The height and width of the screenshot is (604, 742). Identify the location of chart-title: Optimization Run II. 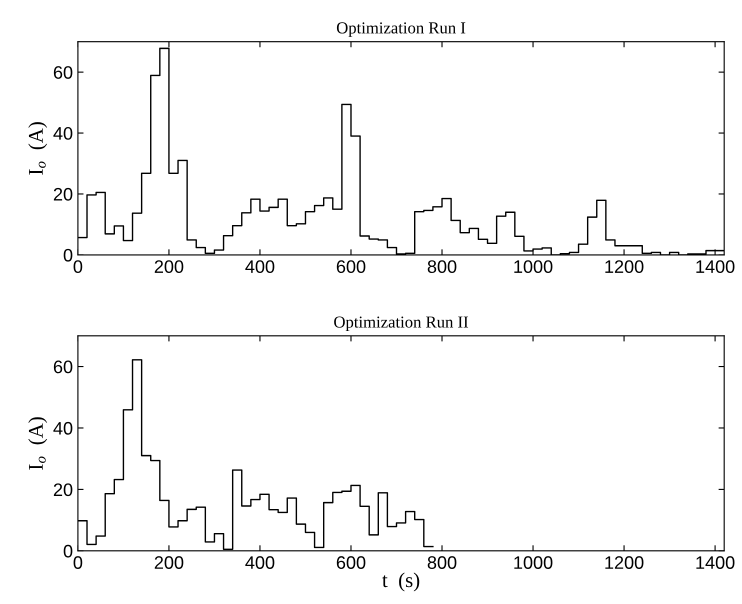
(401, 324).